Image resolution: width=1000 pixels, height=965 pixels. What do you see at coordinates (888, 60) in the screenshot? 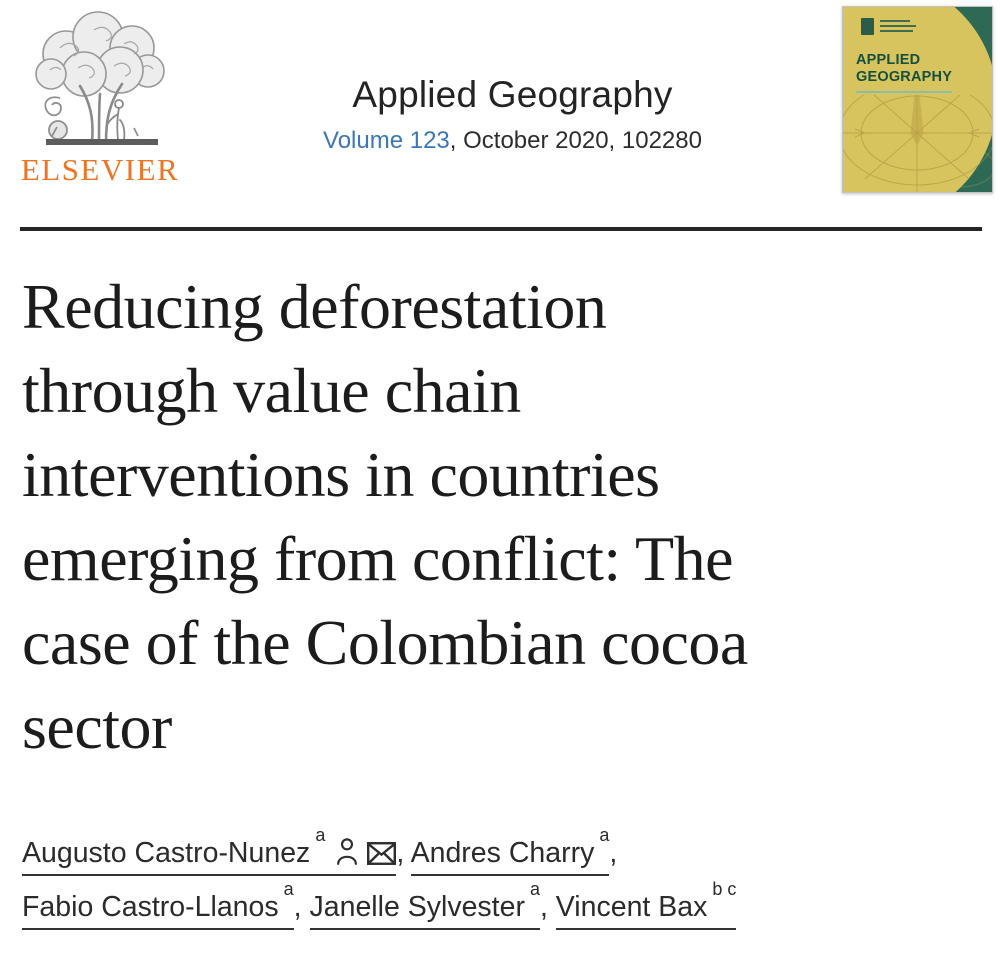
I see `cover-title-line1: Applied` at bounding box center [888, 60].